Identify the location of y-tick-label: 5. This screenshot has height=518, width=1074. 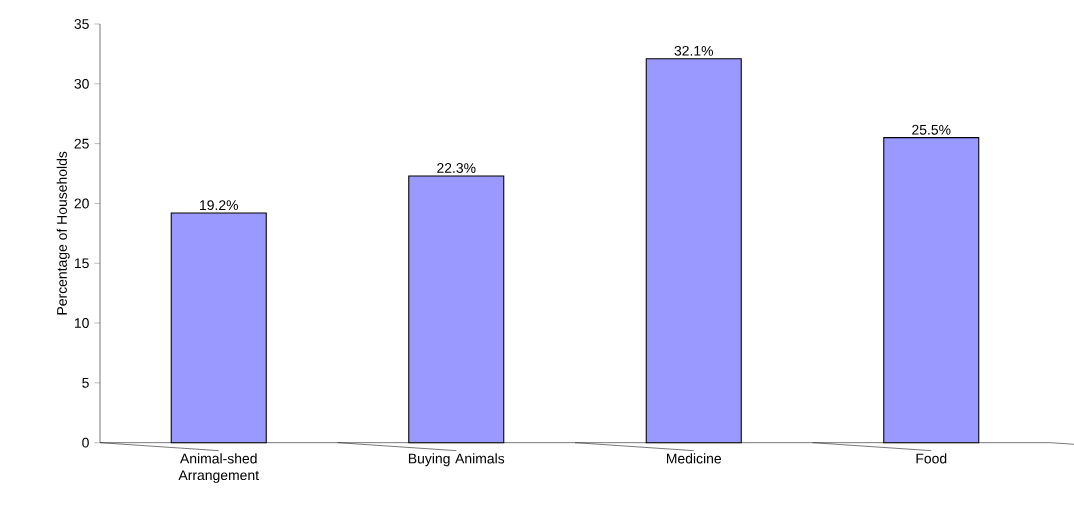
(85, 383).